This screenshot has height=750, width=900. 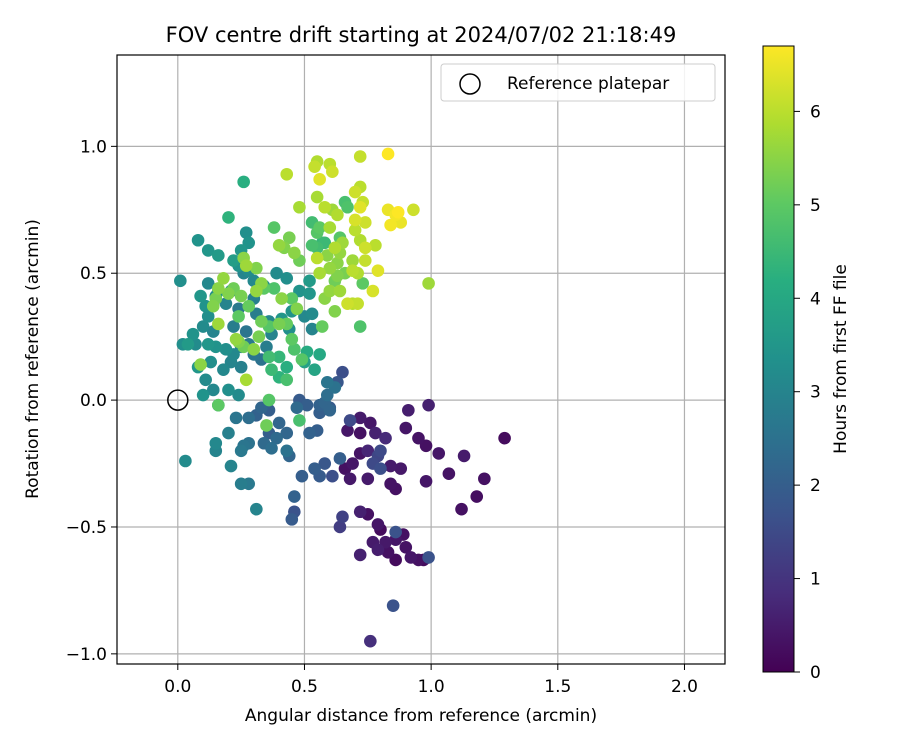 I want to click on legend: Reference platepar, so click(x=578, y=82).